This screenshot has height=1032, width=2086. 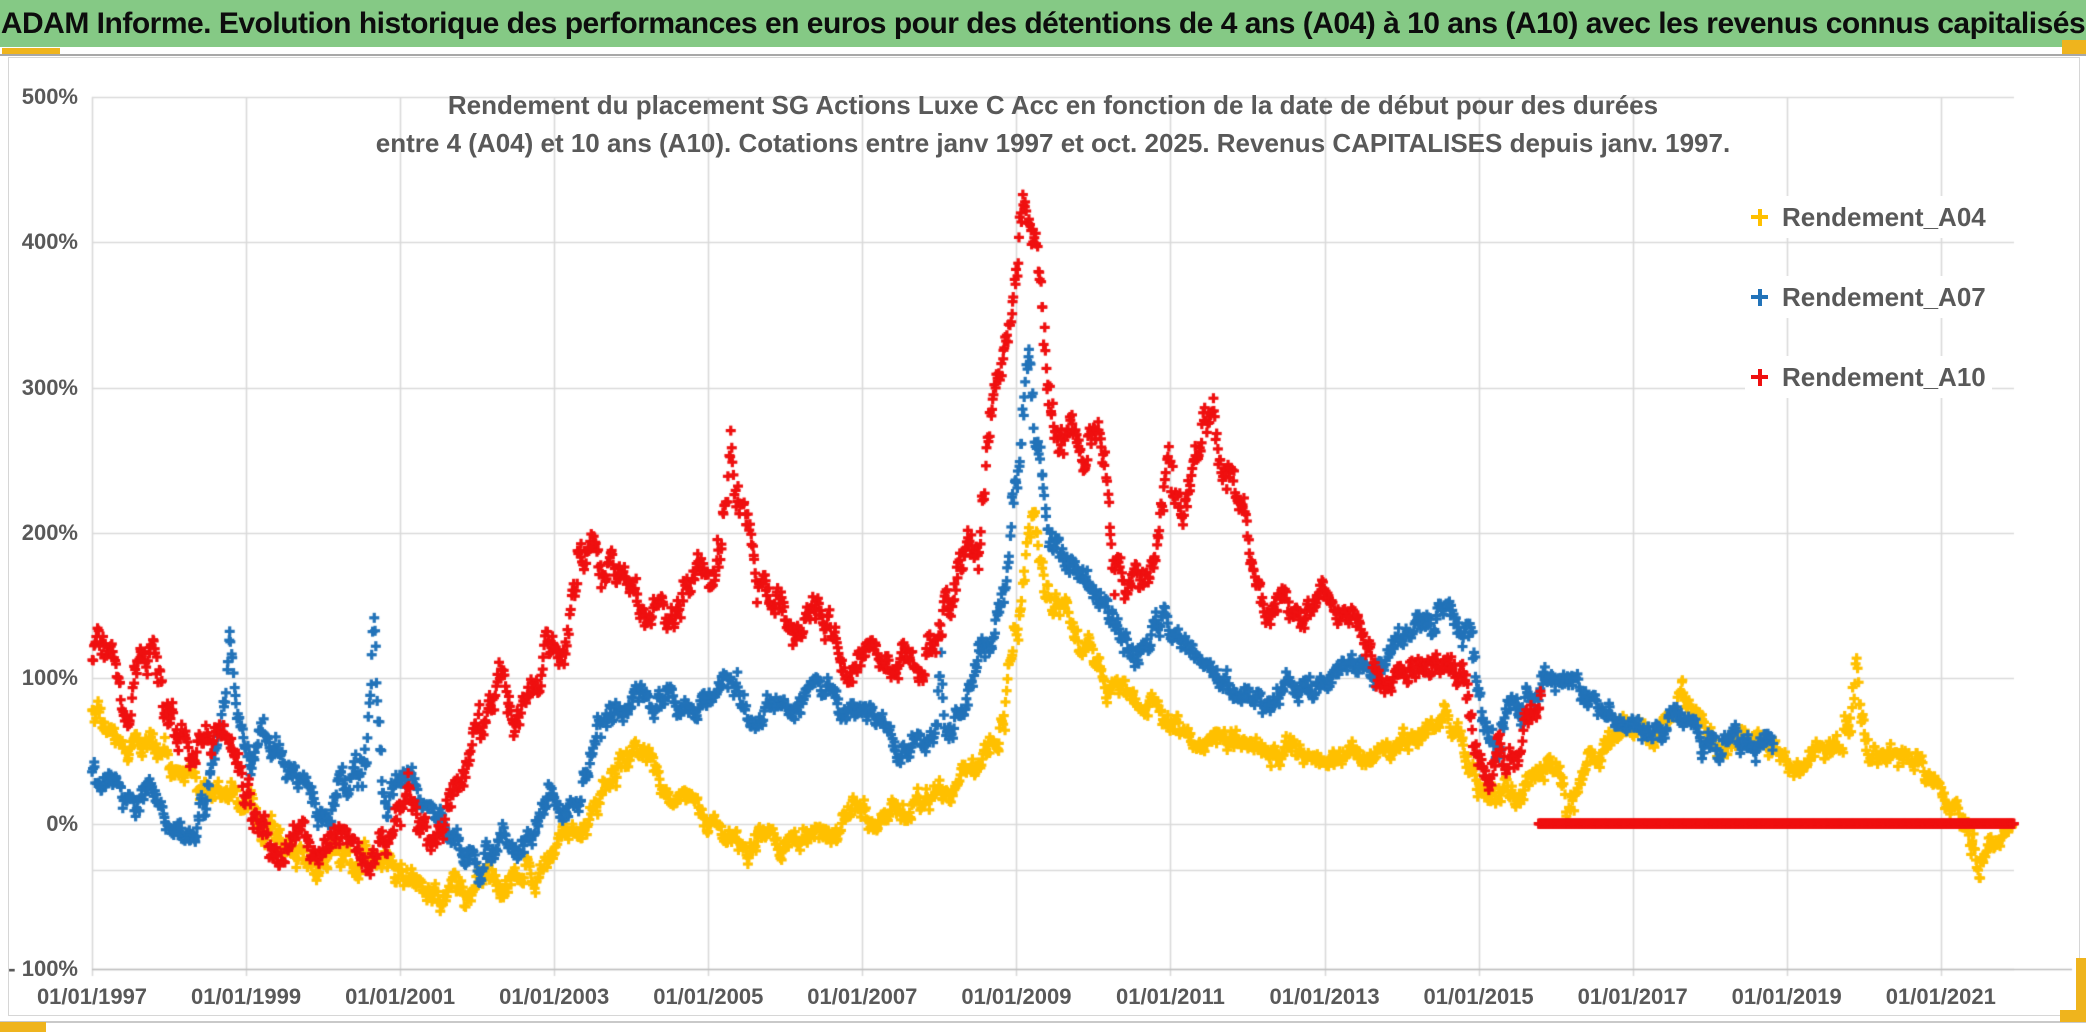 What do you see at coordinates (708, 996) in the screenshot?
I see `x-tick-label: 01/01/2005` at bounding box center [708, 996].